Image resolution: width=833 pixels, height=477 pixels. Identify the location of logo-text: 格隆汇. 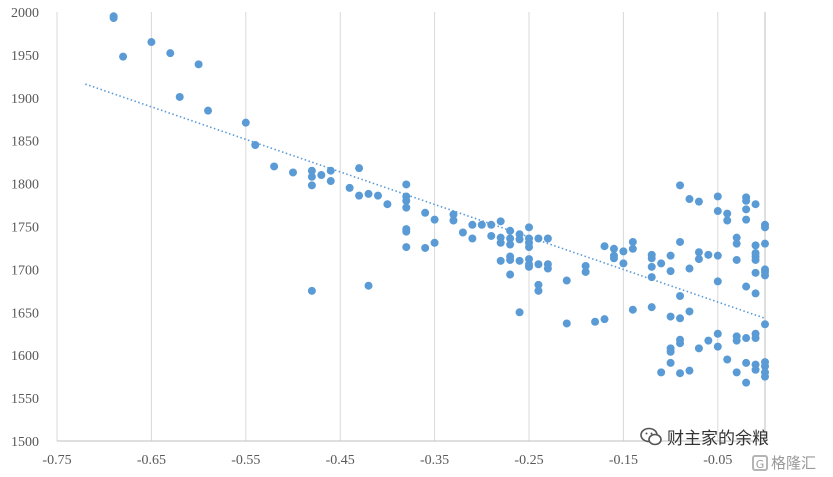
(794, 463).